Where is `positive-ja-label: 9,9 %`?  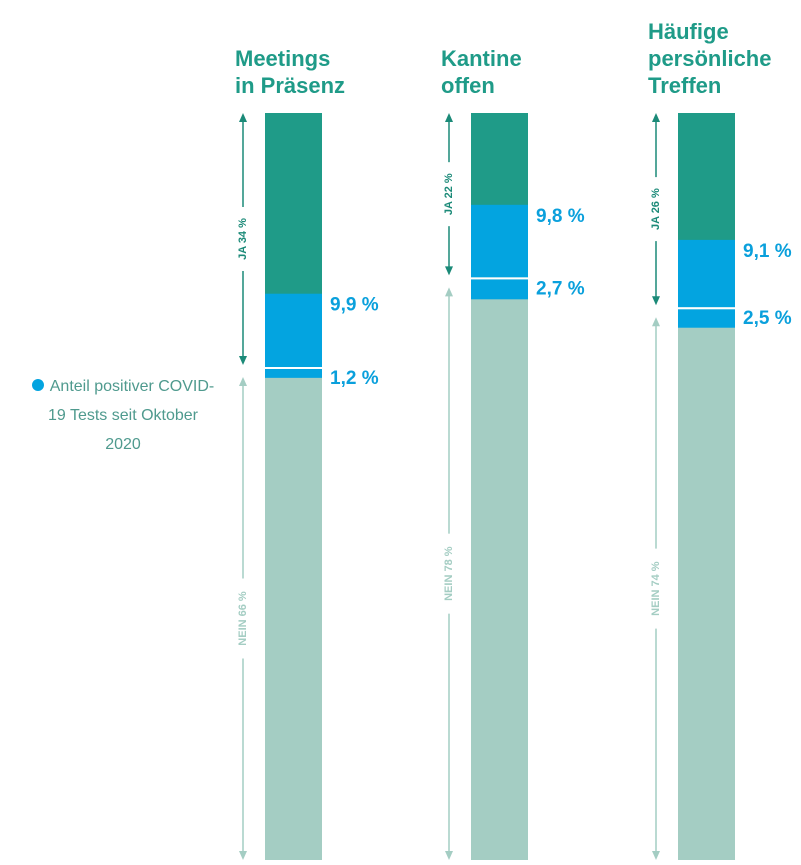 positive-ja-label: 9,9 % is located at coordinates (354, 305).